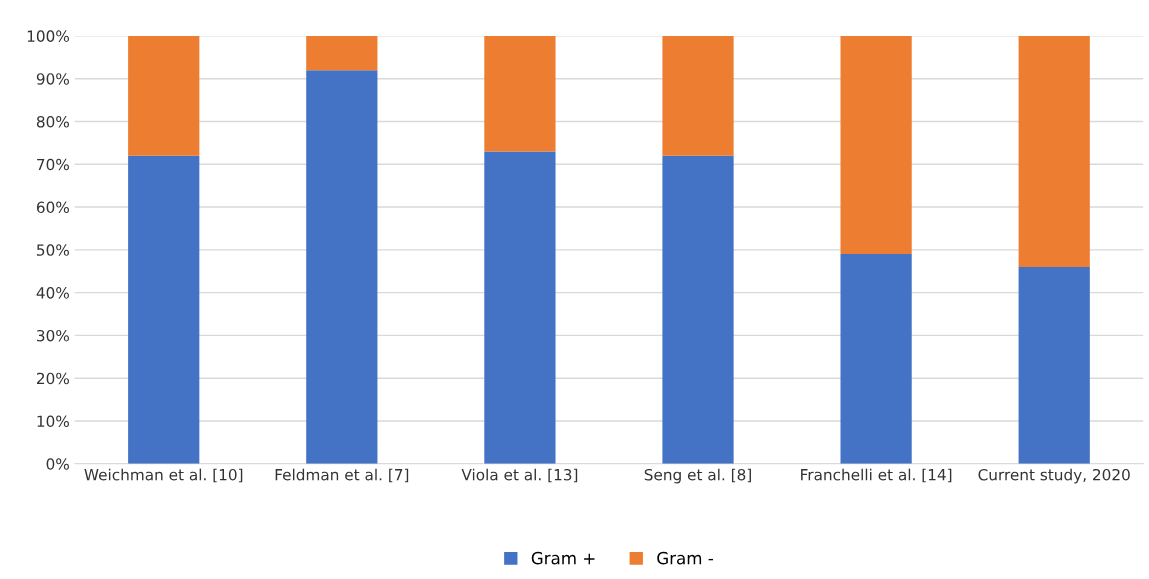  Describe the element at coordinates (53, 164) in the screenshot. I see `y-tick-label: 70%` at that location.